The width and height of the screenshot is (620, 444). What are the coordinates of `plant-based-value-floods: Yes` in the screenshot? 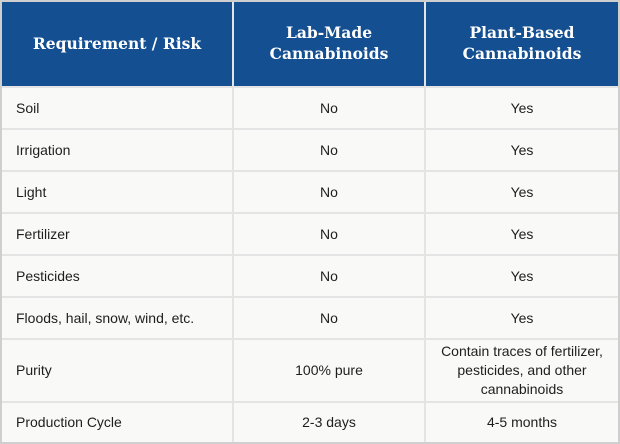 It's located at (522, 318).